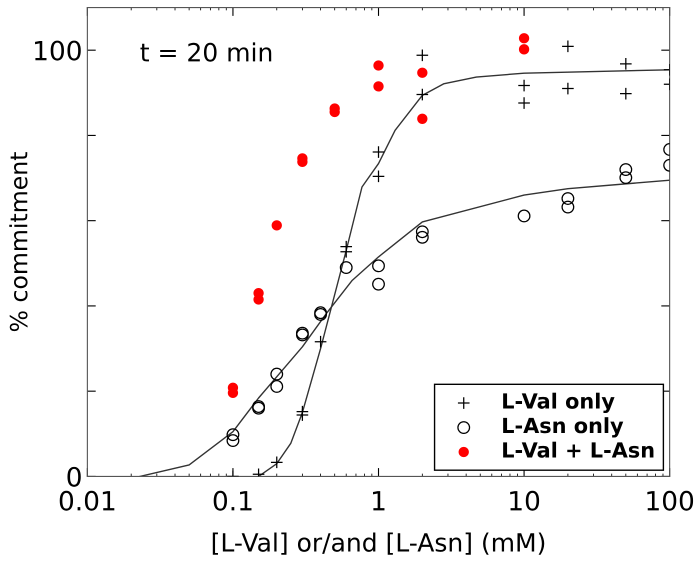 Image resolution: width=699 pixels, height=581 pixels. Describe the element at coordinates (563, 427) in the screenshot. I see `legend-label: L-Asn only` at that location.